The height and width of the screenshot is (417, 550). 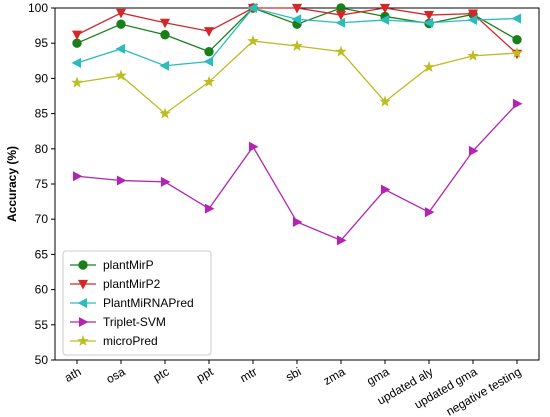 I want to click on x-tick-label: ppt, so click(x=205, y=374).